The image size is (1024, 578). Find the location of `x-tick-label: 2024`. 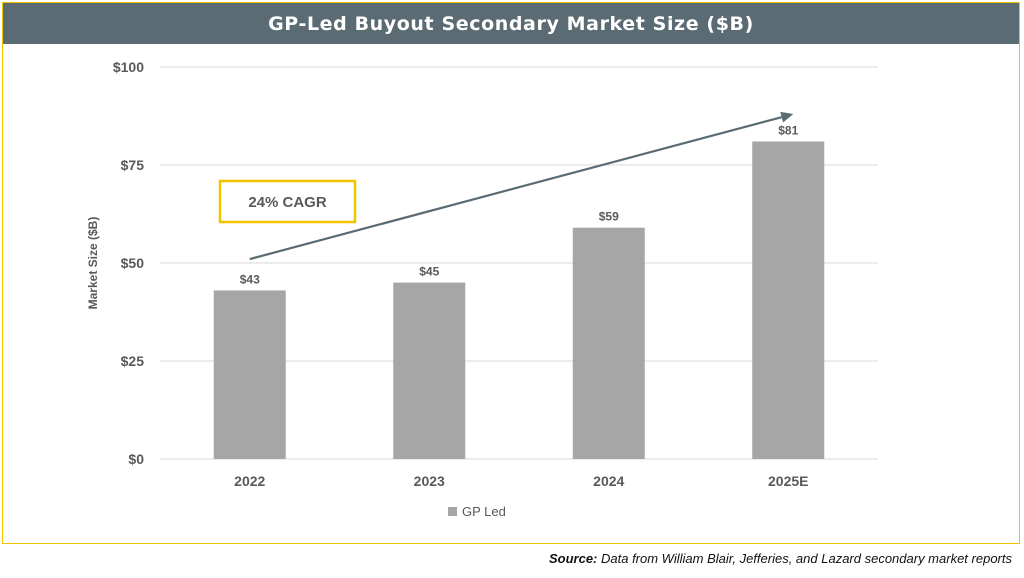

x-tick-label: 2024 is located at coordinates (608, 481).